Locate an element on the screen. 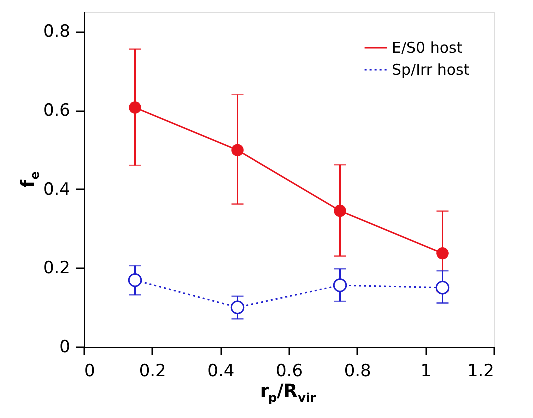 The image size is (533, 418). x-tick-label: 0 is located at coordinates (90, 372).